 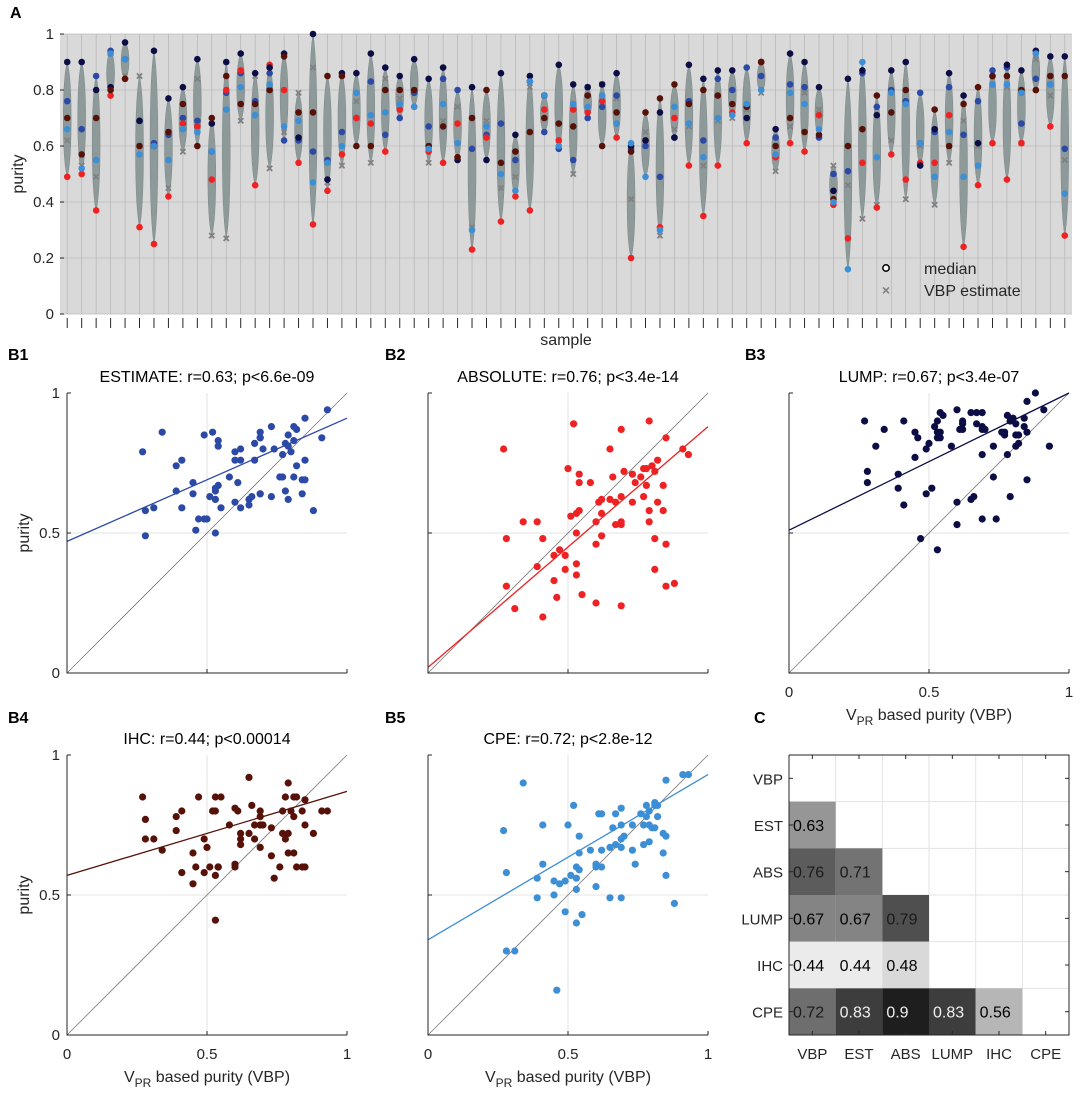 What do you see at coordinates (929, 533) in the screenshot?
I see `b3-identity-line` at bounding box center [929, 533].